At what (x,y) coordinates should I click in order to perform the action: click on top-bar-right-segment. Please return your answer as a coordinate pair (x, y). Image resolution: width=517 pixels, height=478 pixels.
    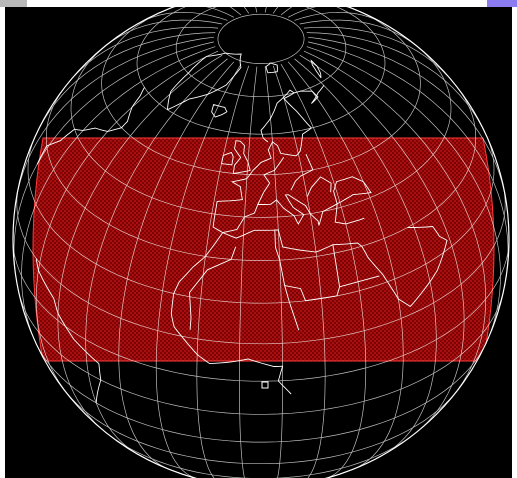
    Looking at the image, I should click on (502, 3).